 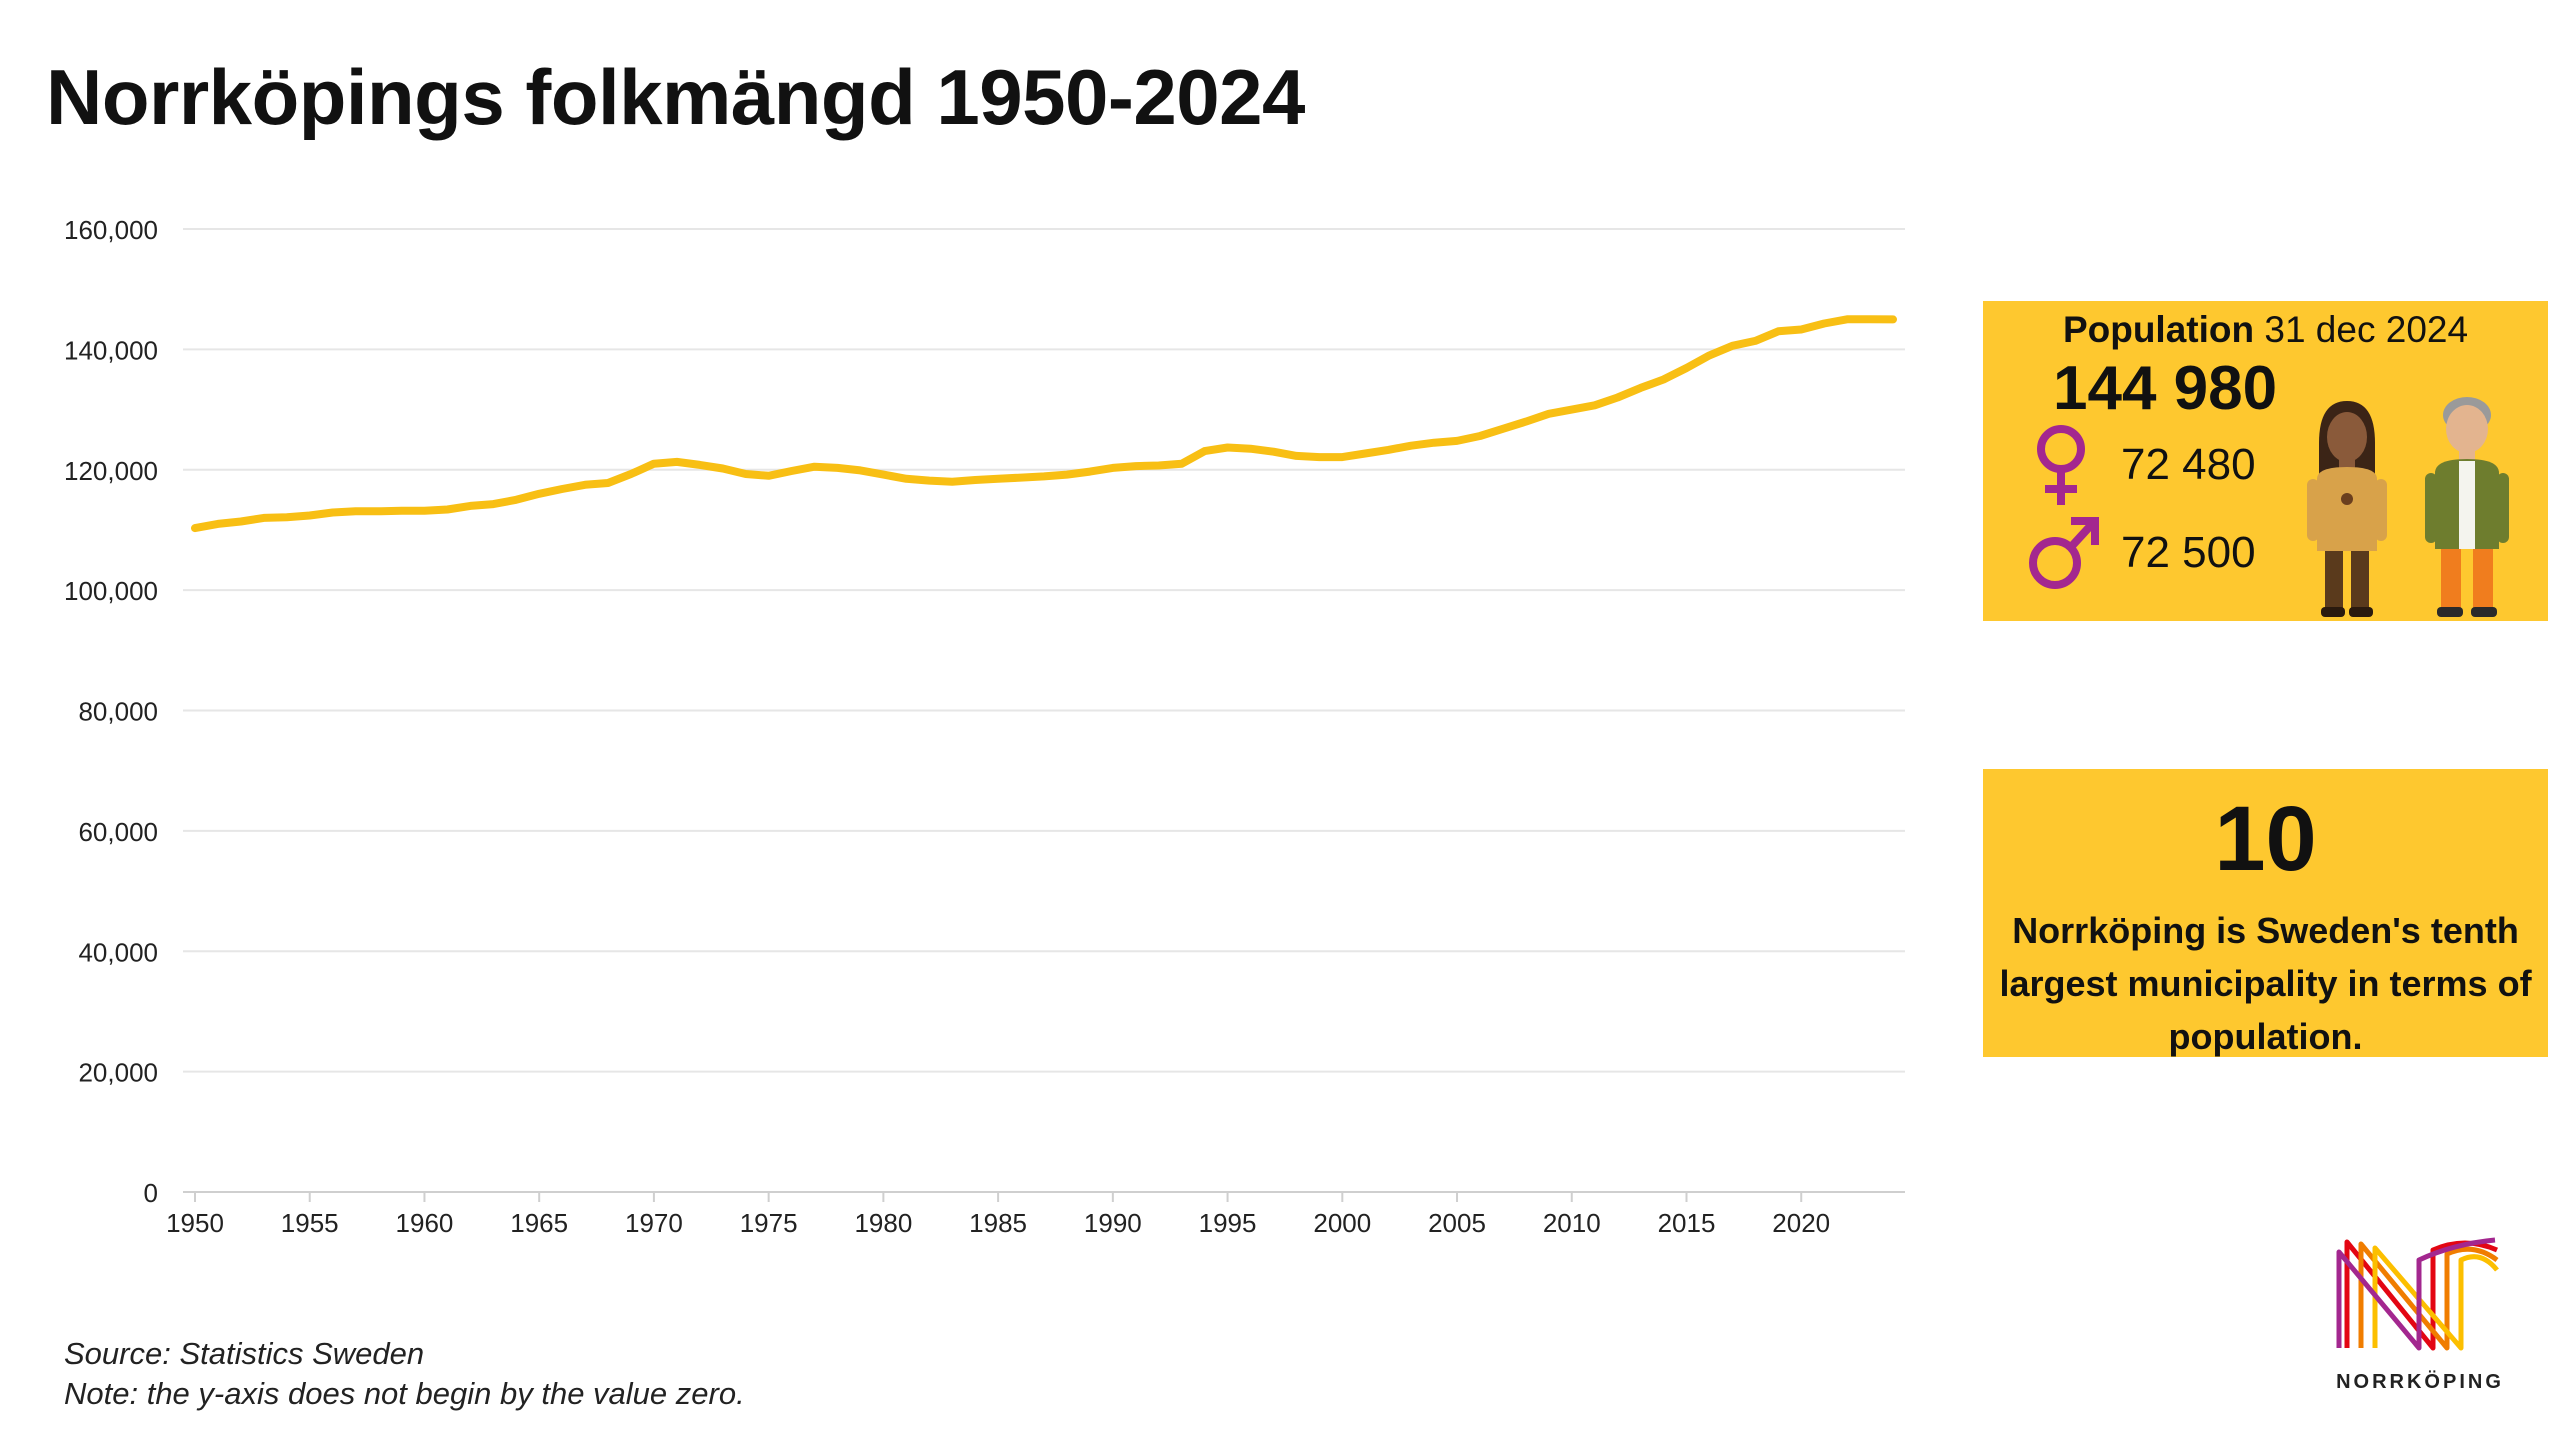 What do you see at coordinates (111, 471) in the screenshot?
I see `y-tick-label: 120,000` at bounding box center [111, 471].